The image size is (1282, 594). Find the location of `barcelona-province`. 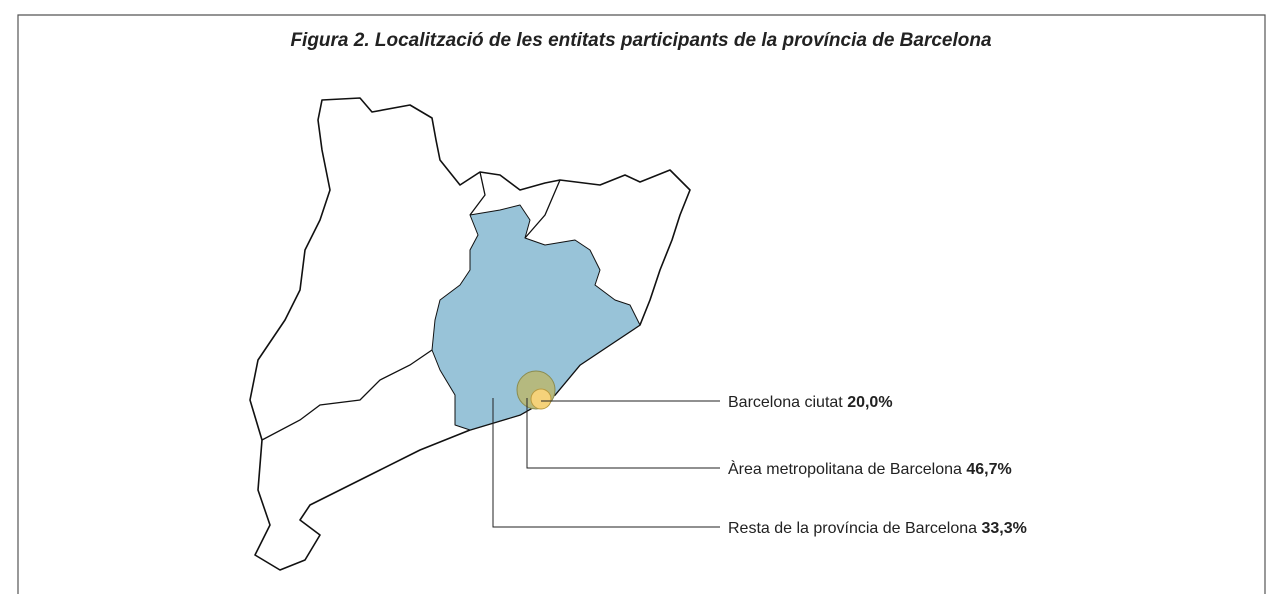

barcelona-province is located at coordinates (536, 317).